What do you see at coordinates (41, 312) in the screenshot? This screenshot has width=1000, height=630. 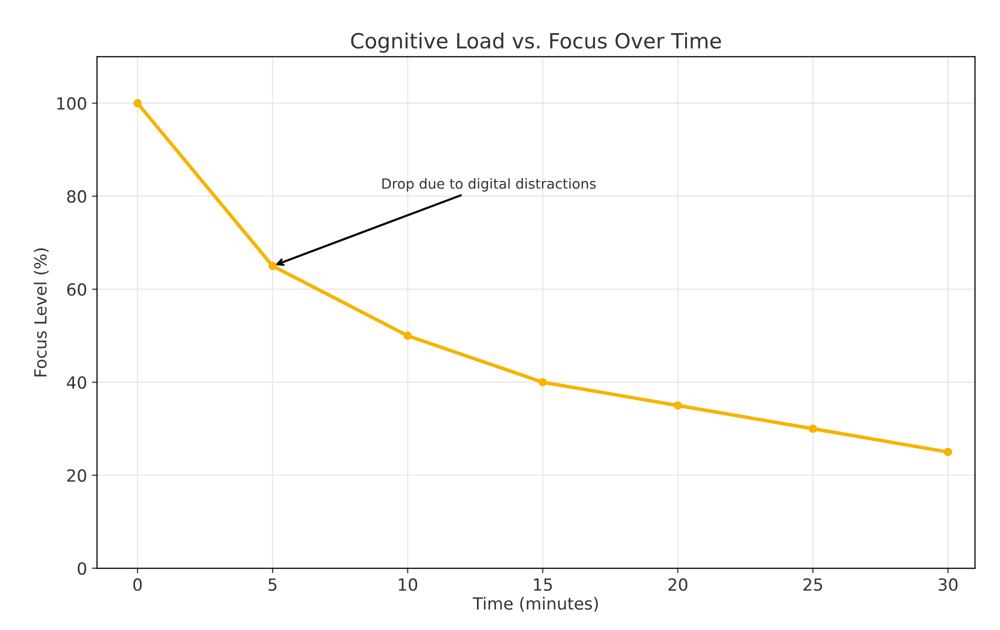 I see `y-axis-title: Focus Level (%)` at bounding box center [41, 312].